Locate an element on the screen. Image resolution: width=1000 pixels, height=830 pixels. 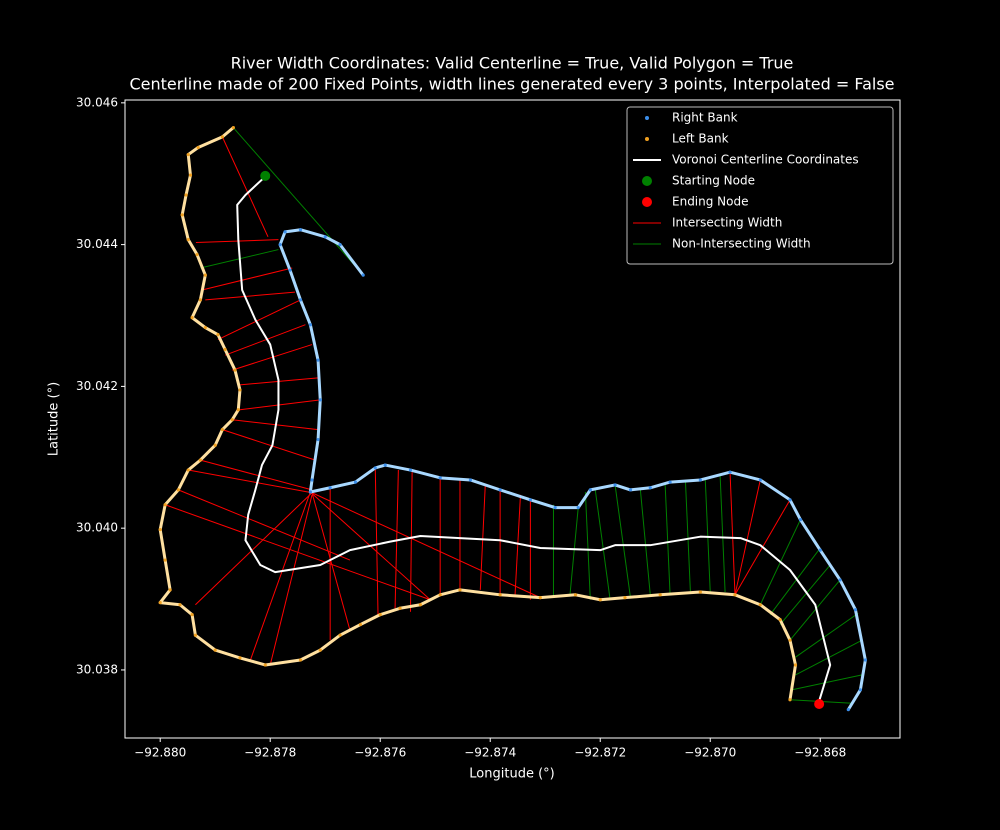
legend-label: Right Bank is located at coordinates (705, 118).